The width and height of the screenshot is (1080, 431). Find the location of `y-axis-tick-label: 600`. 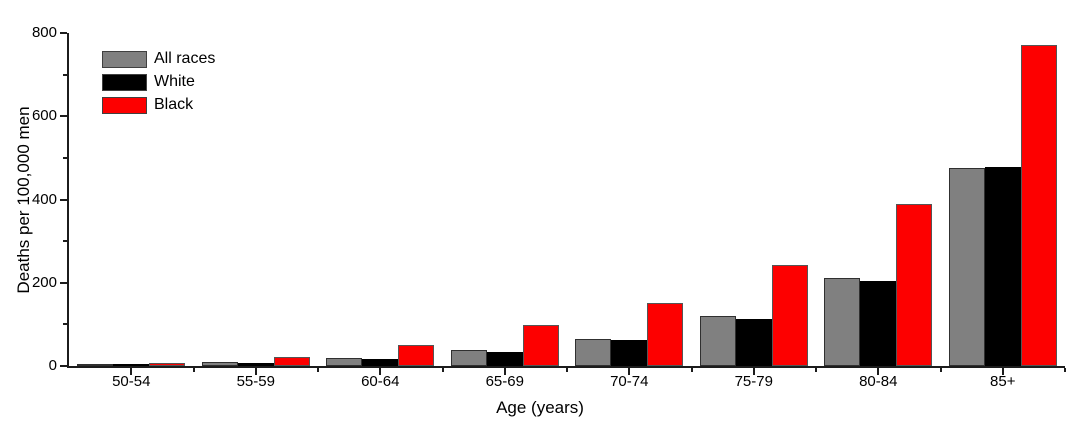

y-axis-tick-label: 600 is located at coordinates (44, 116).